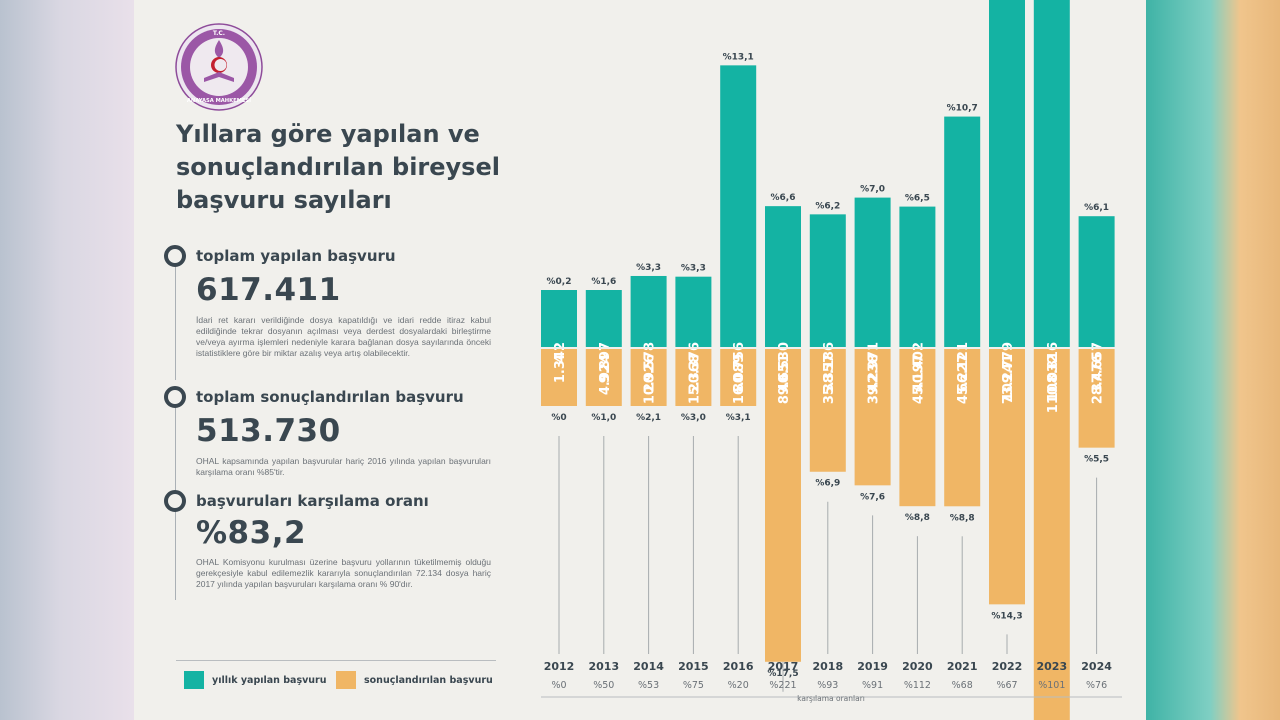 The image size is (1280, 720). What do you see at coordinates (874, 367) in the screenshot?
I see `data-label-applications: 42.971` at bounding box center [874, 367].